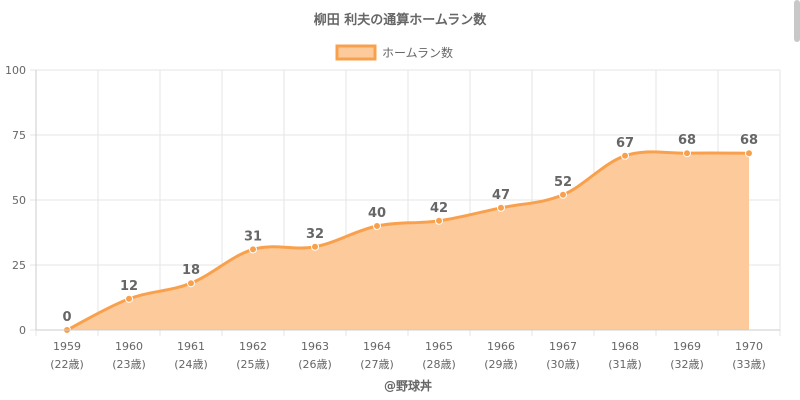 This screenshot has height=400, width=800. Describe the element at coordinates (253, 236) in the screenshot. I see `data-label: 31` at that location.